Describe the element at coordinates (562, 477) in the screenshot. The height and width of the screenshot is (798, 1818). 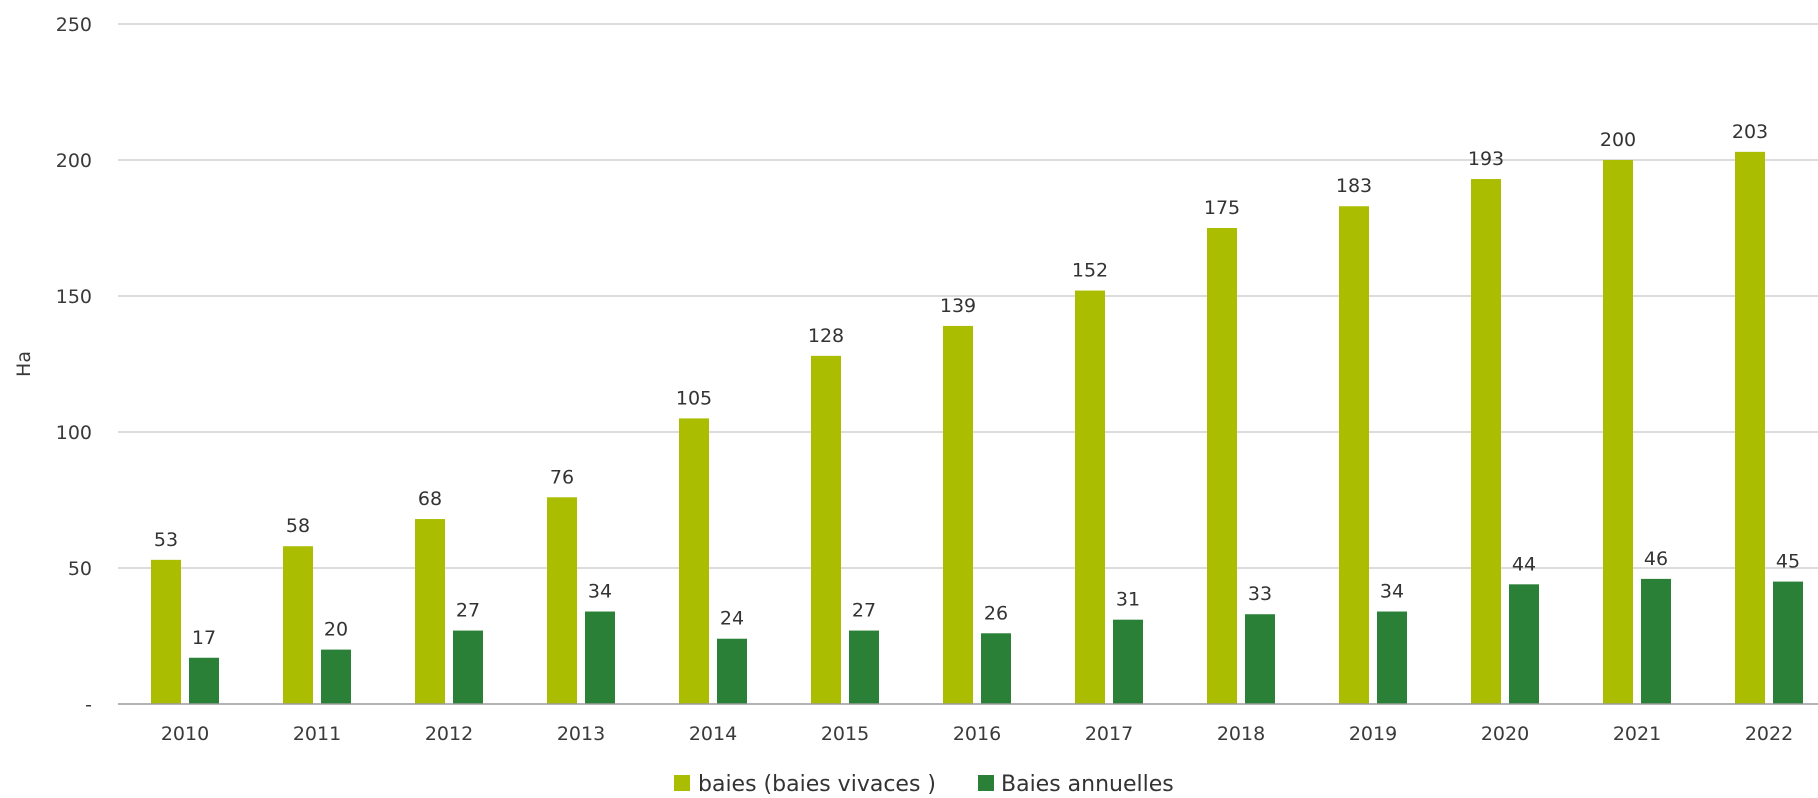
I see `data-label: 76` at that location.